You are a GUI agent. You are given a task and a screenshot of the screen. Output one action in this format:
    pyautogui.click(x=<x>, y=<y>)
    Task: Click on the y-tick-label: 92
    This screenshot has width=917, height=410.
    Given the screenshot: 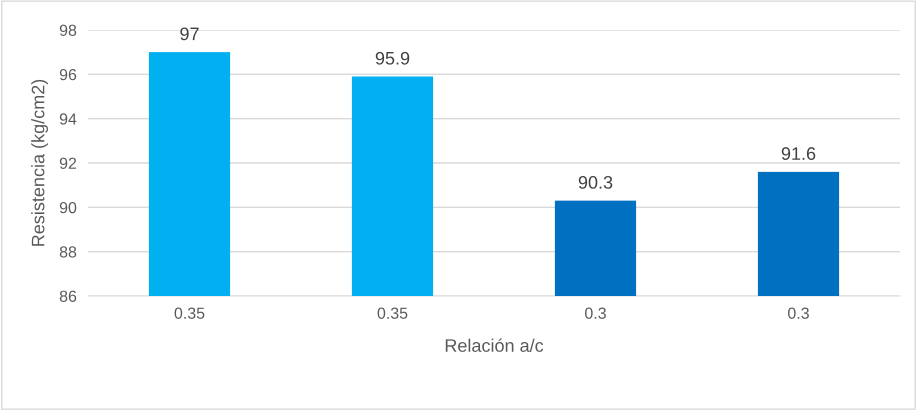 What is the action you would take?
    pyautogui.click(x=68, y=163)
    